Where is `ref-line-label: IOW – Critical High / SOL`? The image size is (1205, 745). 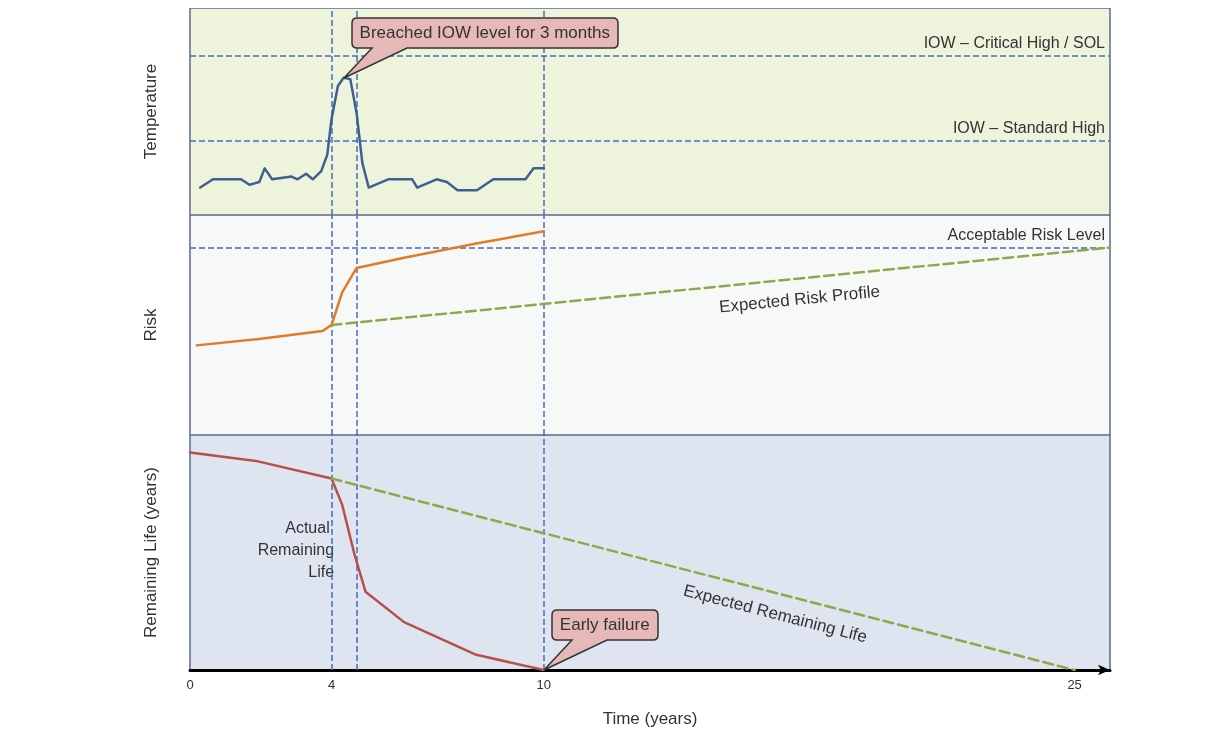 ref-line-label: IOW – Critical High / SOL is located at coordinates (1014, 43).